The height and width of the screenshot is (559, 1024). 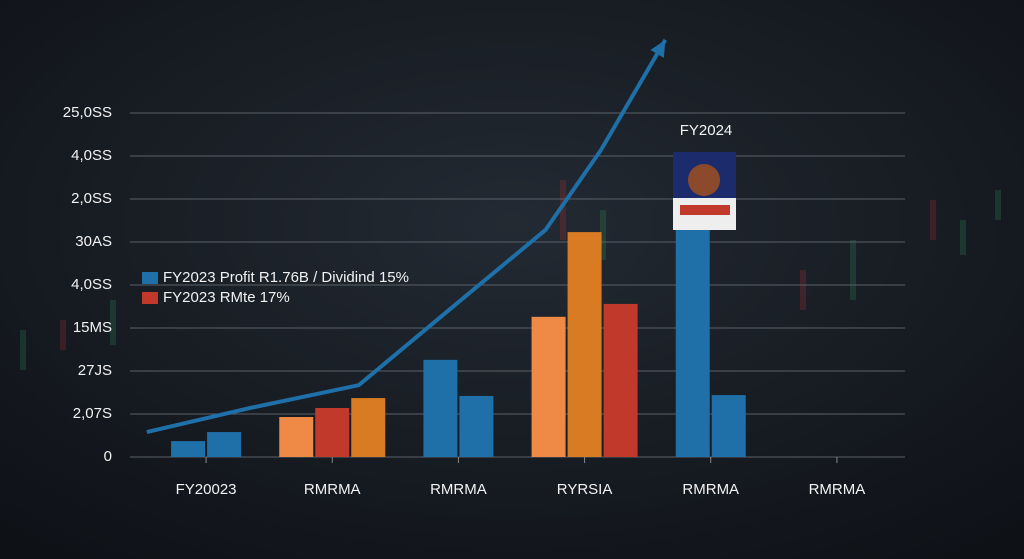 What do you see at coordinates (87, 112) in the screenshot?
I see `y-tick-label: 25,0SS` at bounding box center [87, 112].